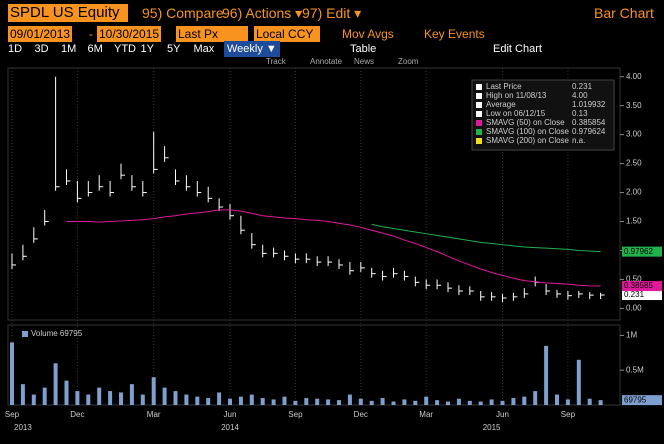 The image size is (664, 444). I want to click on x-tick-label: Jun, so click(502, 414).